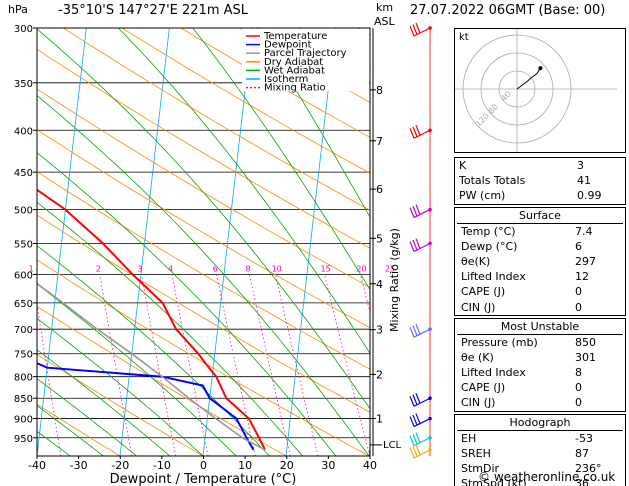  Describe the element at coordinates (469, 438) in the screenshot. I see `hodograph-label: EH` at that location.